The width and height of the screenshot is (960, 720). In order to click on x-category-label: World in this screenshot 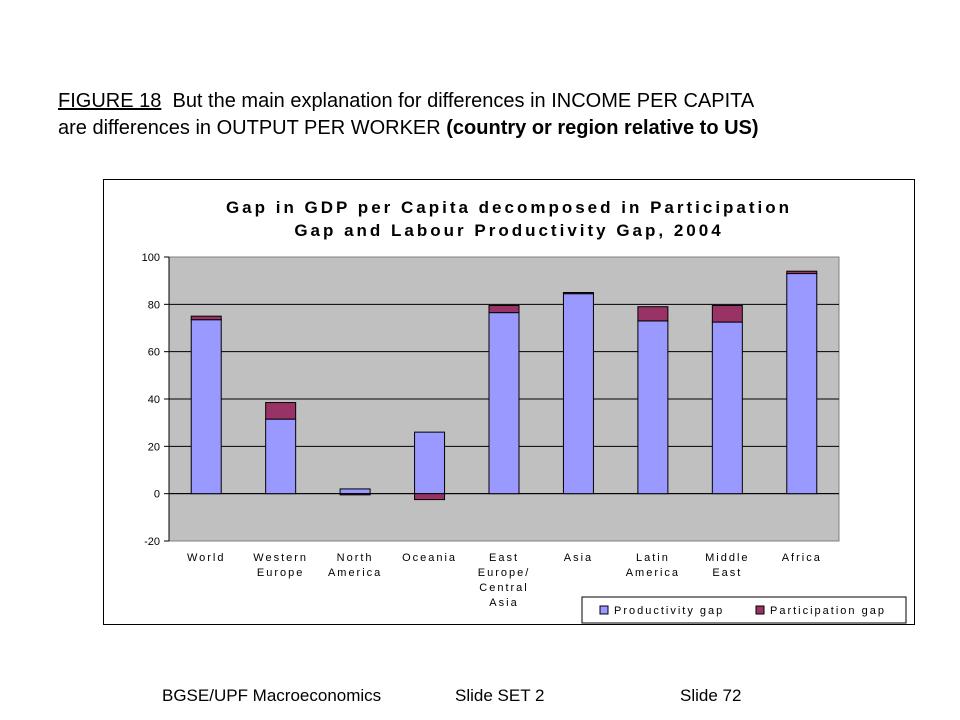, I will do `click(206, 558)`.